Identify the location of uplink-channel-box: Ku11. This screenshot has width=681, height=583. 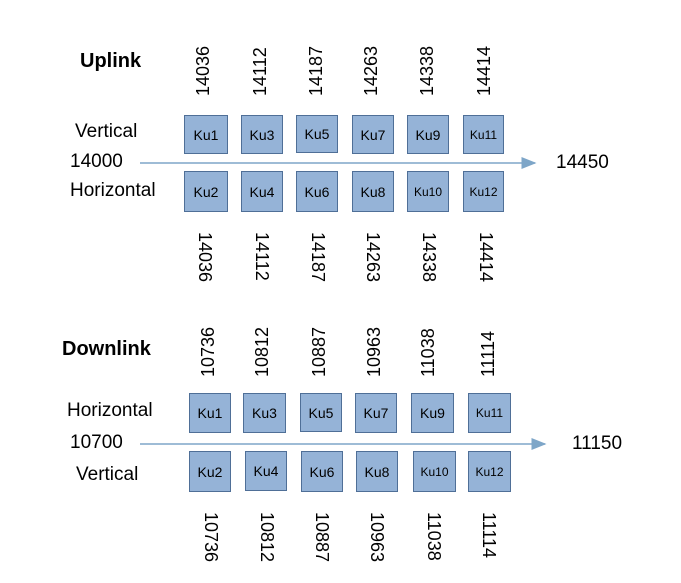
(483, 134).